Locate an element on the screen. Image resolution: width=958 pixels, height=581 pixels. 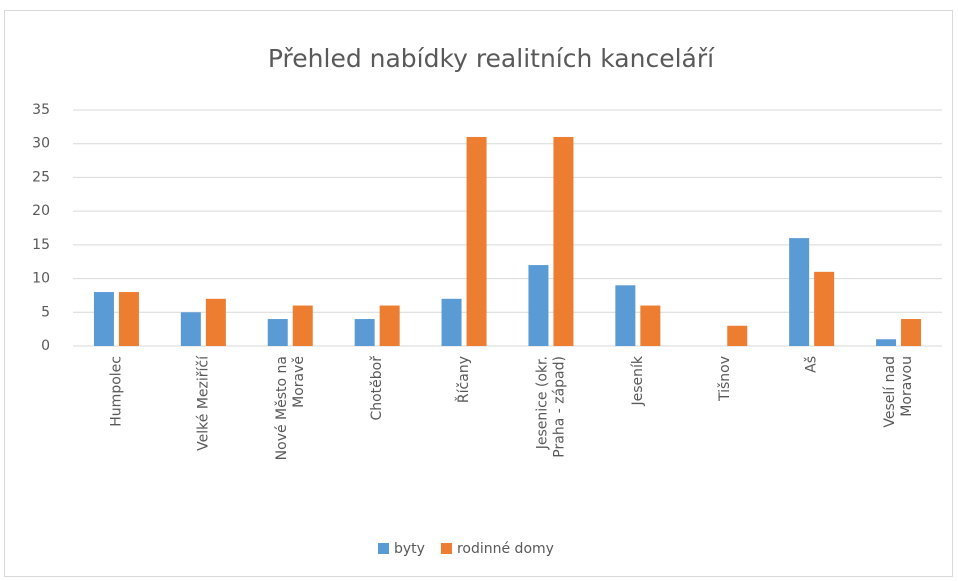
x-tick-label: Jesenice (okr.Praha - západ) is located at coordinates (550, 407).